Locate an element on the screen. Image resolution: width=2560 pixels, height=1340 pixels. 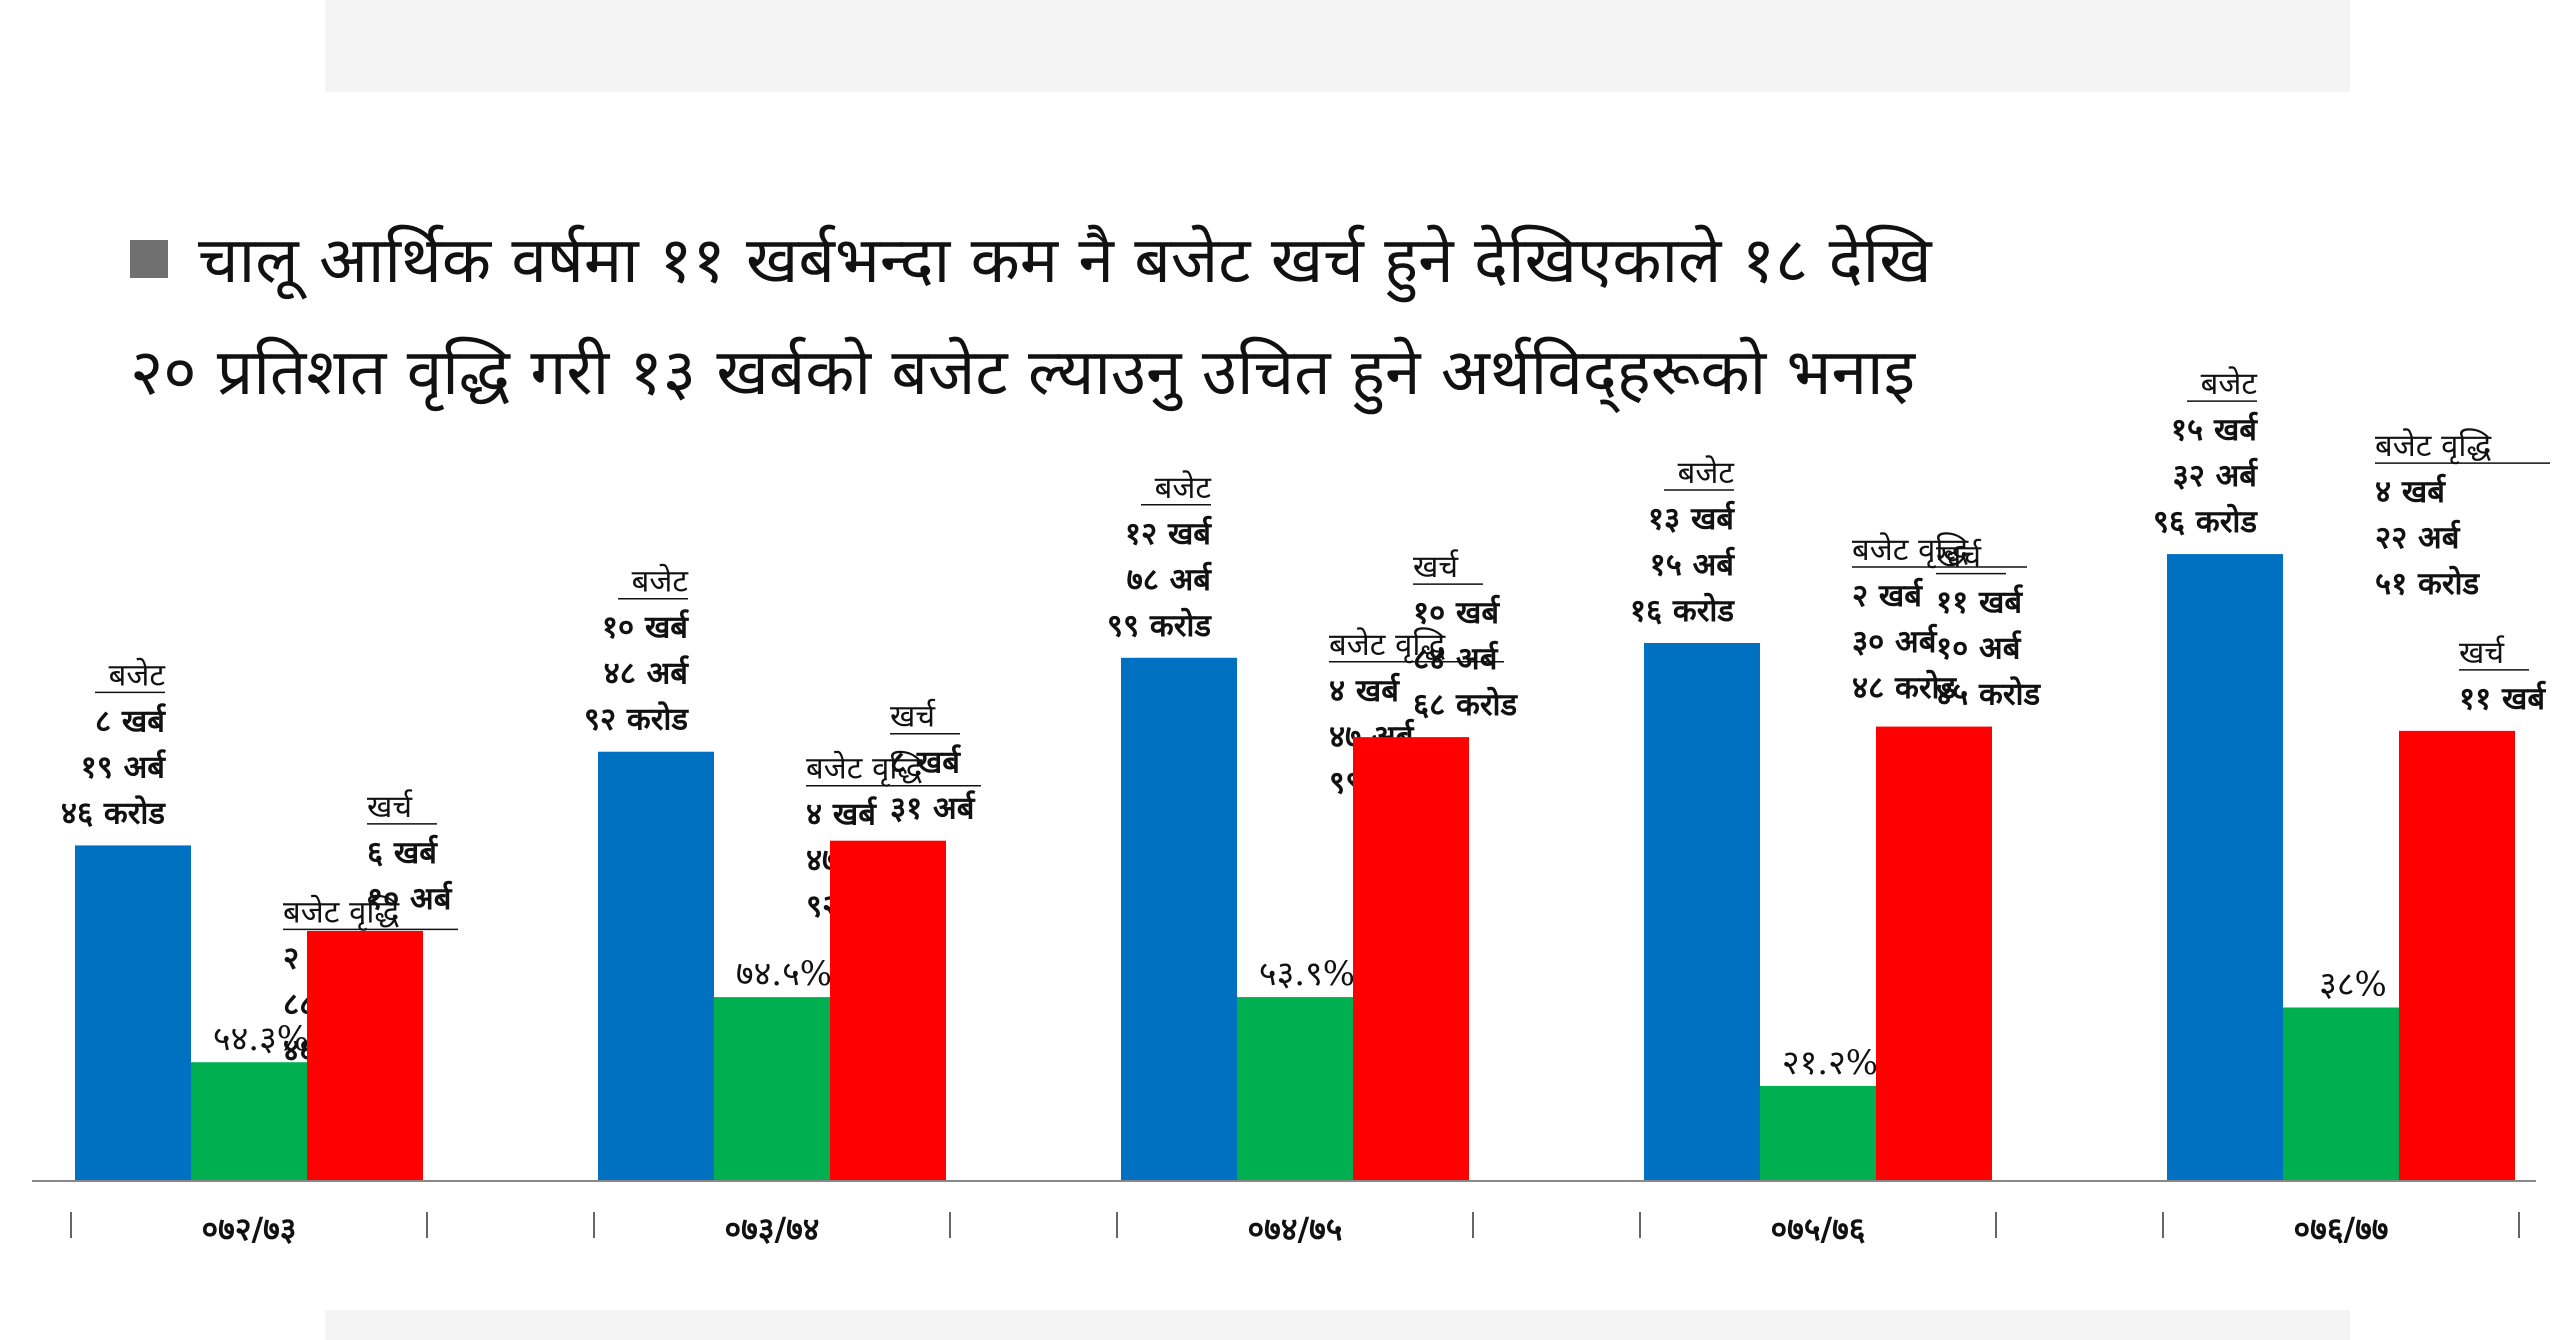
expense-value-label: ३१ अर्ब is located at coordinates (933, 808).